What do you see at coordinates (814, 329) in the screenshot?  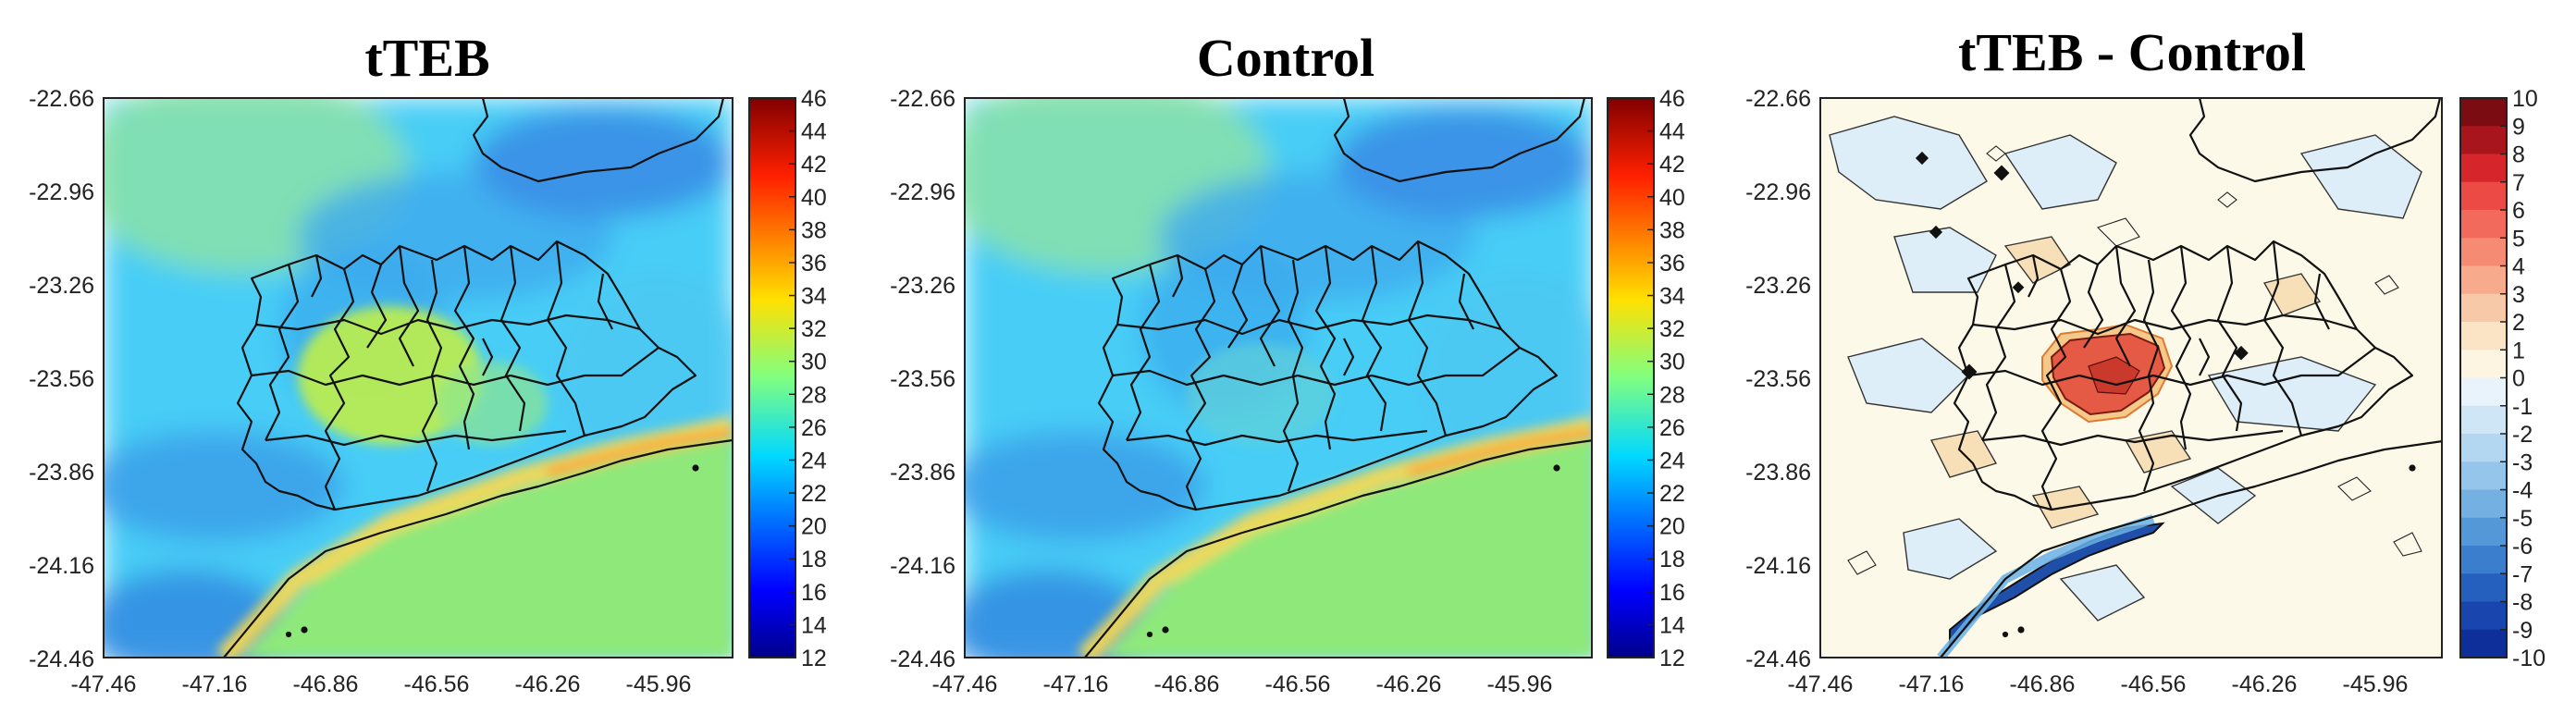 I see `colorbar-tick-label: 32` at bounding box center [814, 329].